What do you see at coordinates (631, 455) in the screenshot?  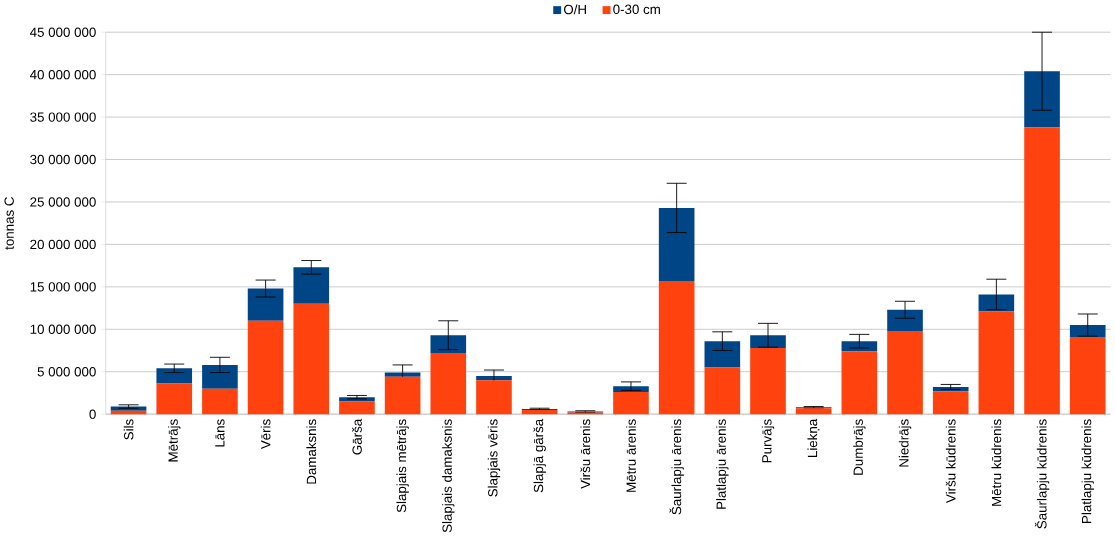 I see `x-tick-label: Mētru ārenis` at bounding box center [631, 455].